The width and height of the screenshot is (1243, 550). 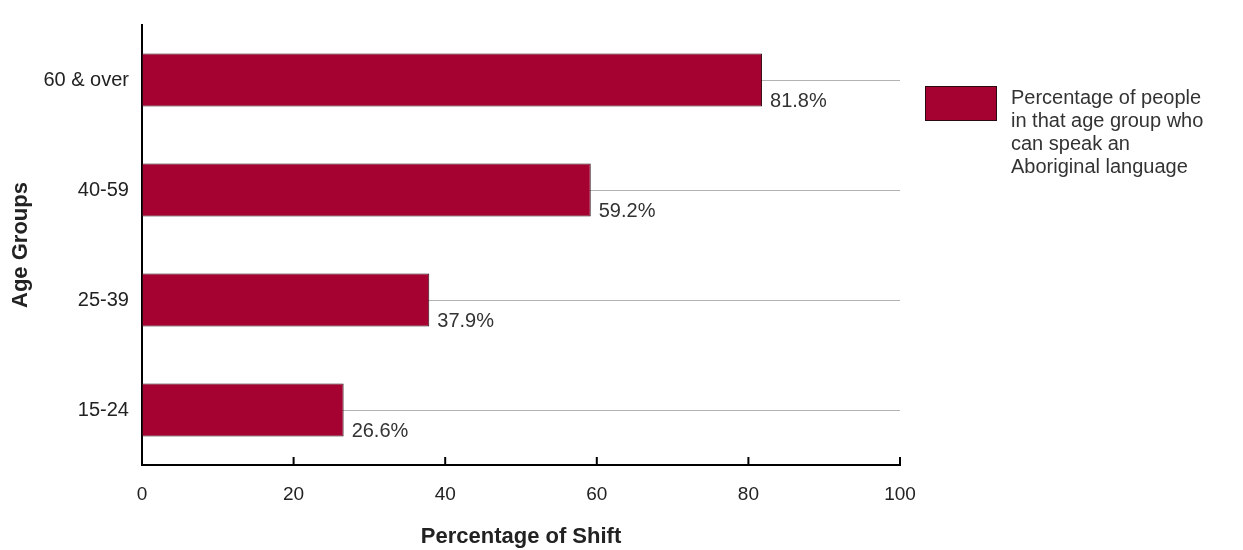 What do you see at coordinates (103, 408) in the screenshot?
I see `y-tick-label: 15-24` at bounding box center [103, 408].